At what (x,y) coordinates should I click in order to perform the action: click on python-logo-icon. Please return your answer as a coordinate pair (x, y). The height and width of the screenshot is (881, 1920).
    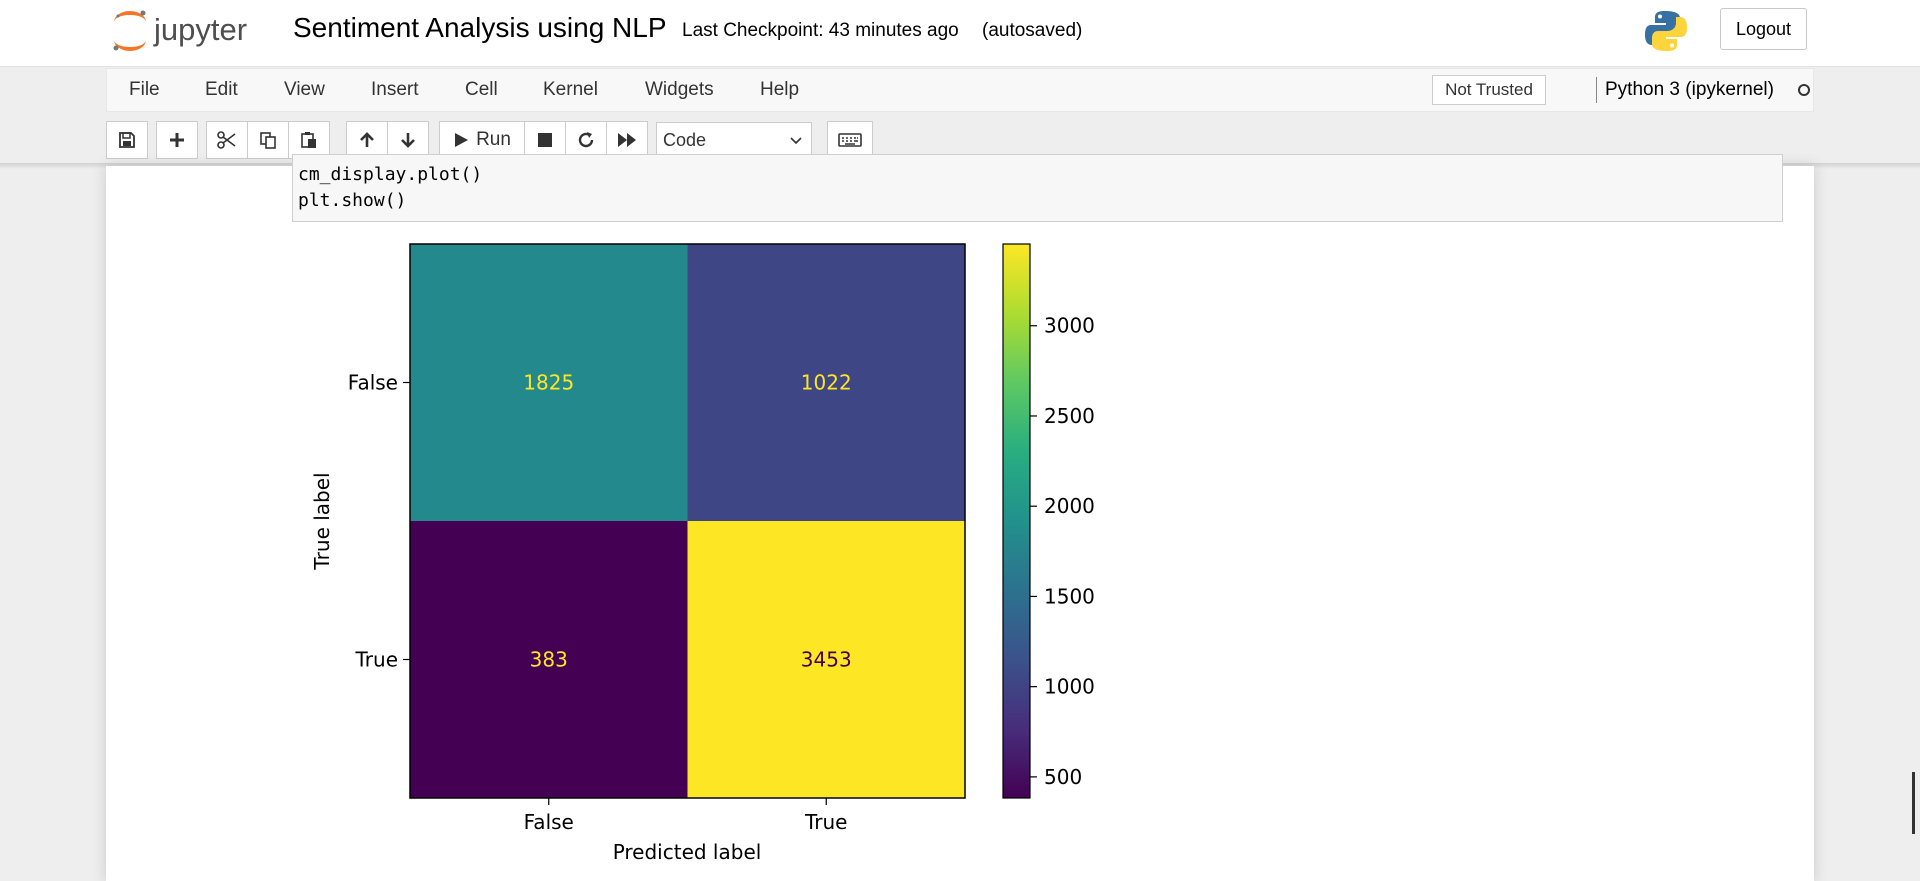
    Looking at the image, I should click on (1666, 31).